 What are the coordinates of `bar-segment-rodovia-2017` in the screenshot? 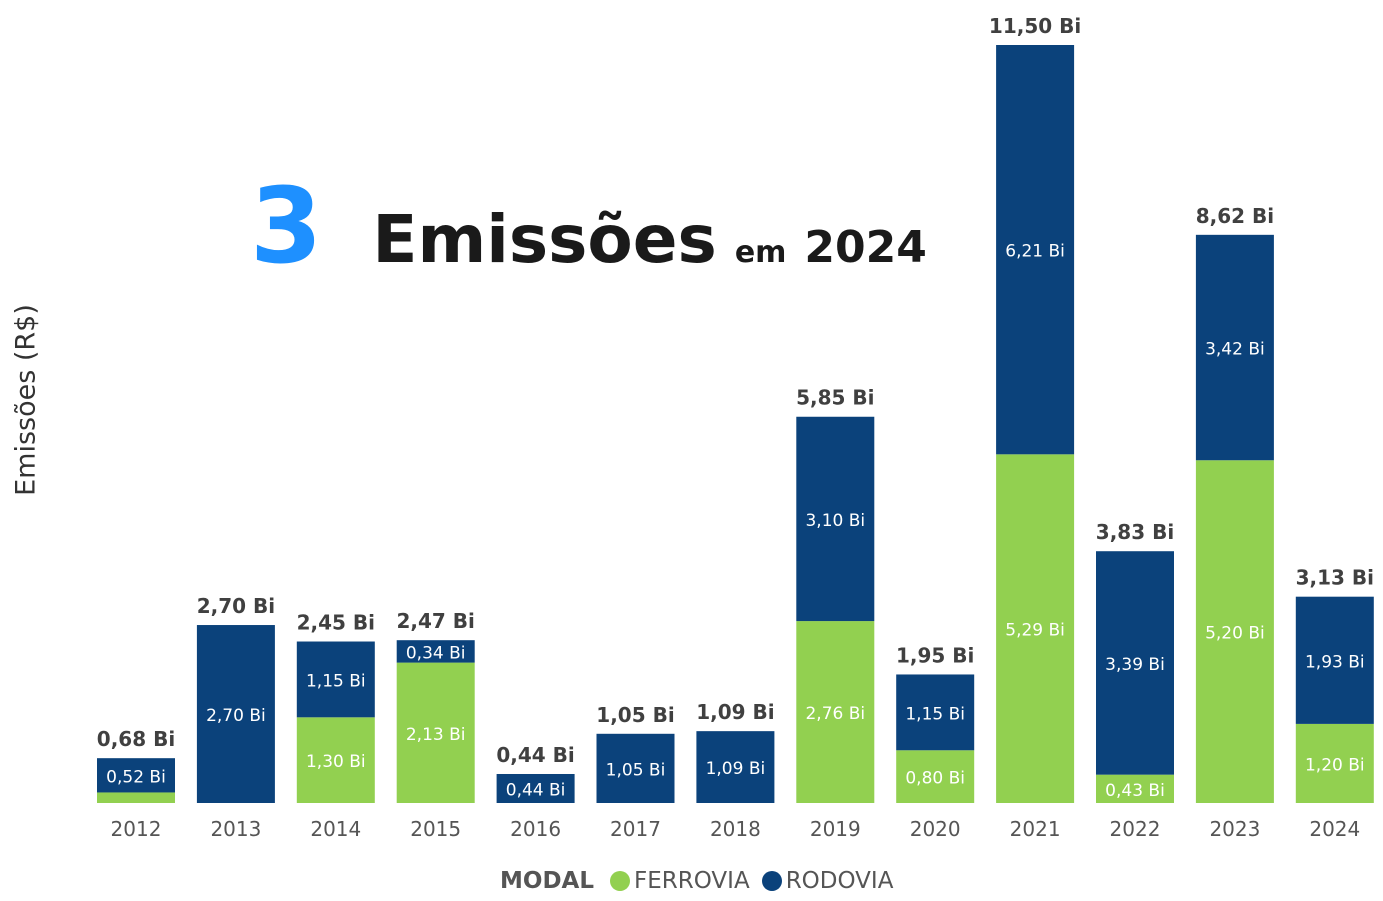 It's located at (635, 768).